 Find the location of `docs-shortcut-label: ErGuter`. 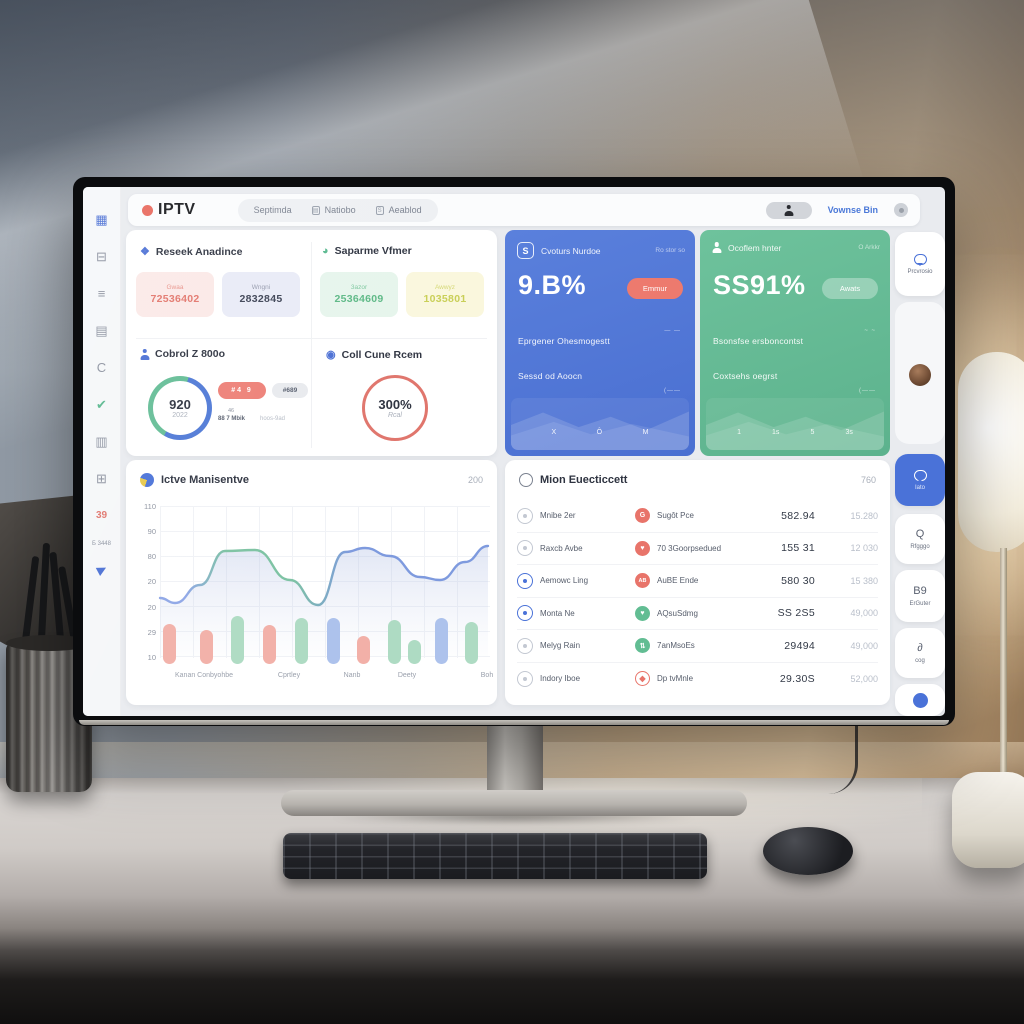

docs-shortcut-label: ErGuter is located at coordinates (920, 604).